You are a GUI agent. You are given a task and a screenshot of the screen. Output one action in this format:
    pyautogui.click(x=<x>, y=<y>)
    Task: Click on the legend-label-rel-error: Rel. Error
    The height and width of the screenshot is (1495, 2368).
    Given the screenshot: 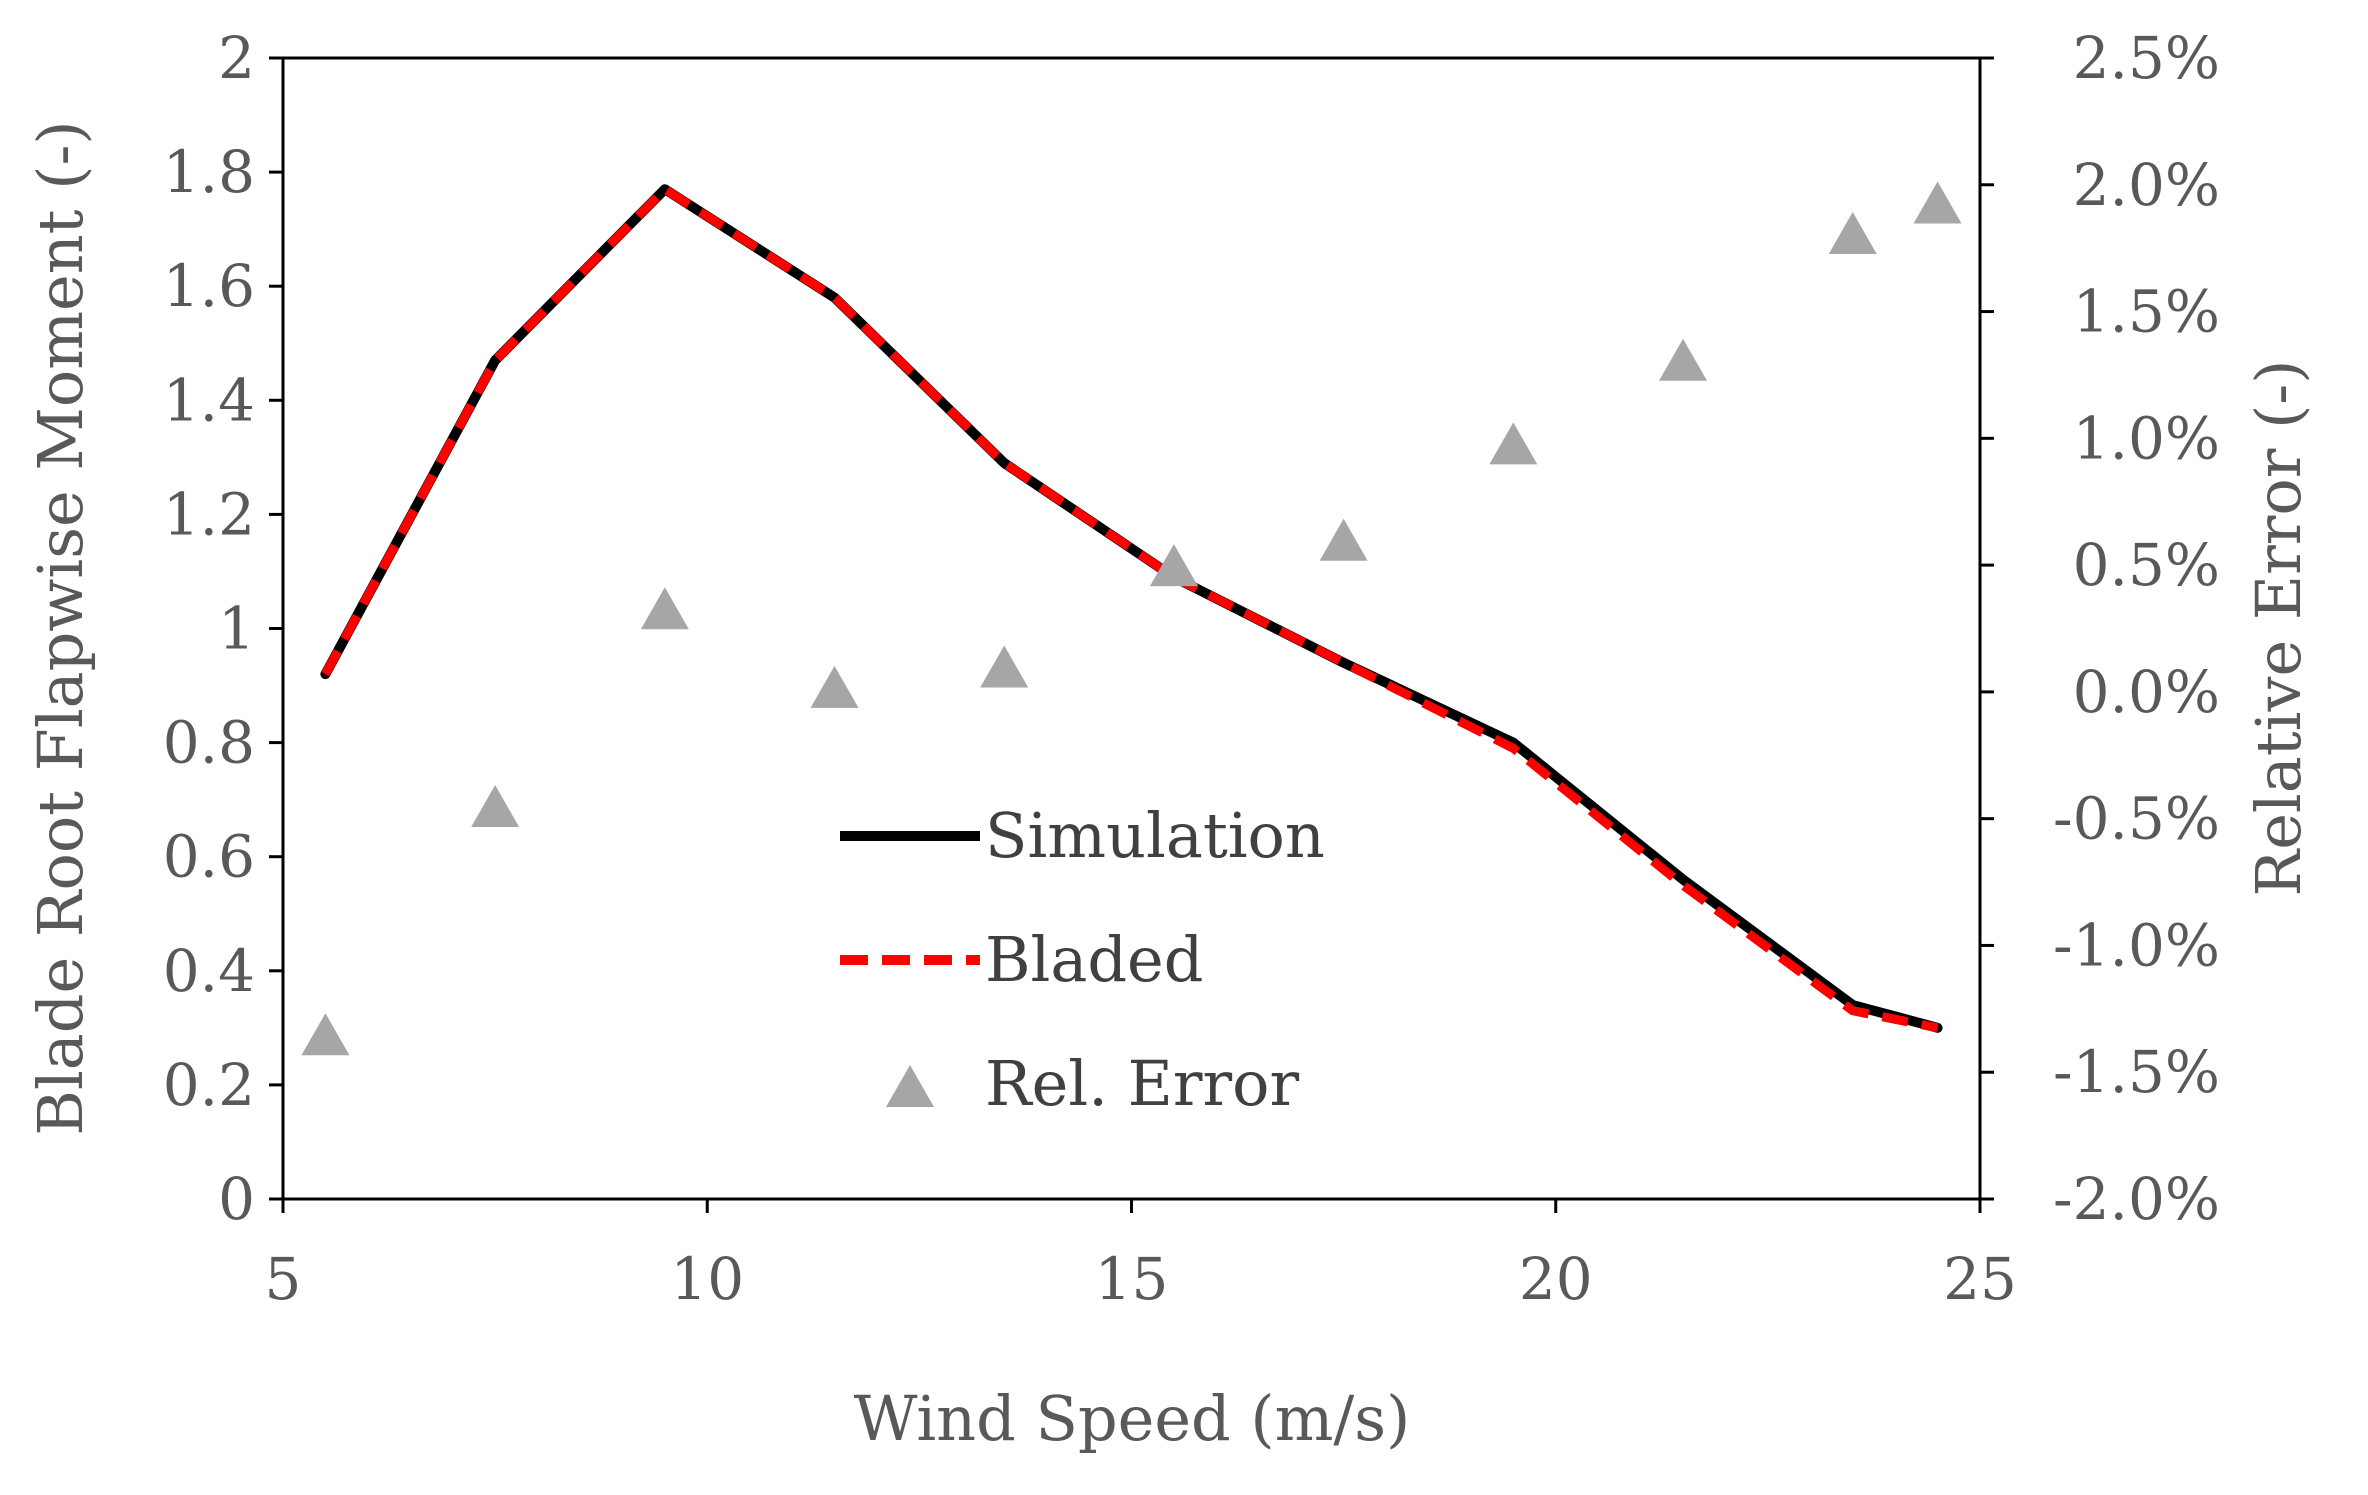 What is the action you would take?
    pyautogui.click(x=1142, y=1083)
    